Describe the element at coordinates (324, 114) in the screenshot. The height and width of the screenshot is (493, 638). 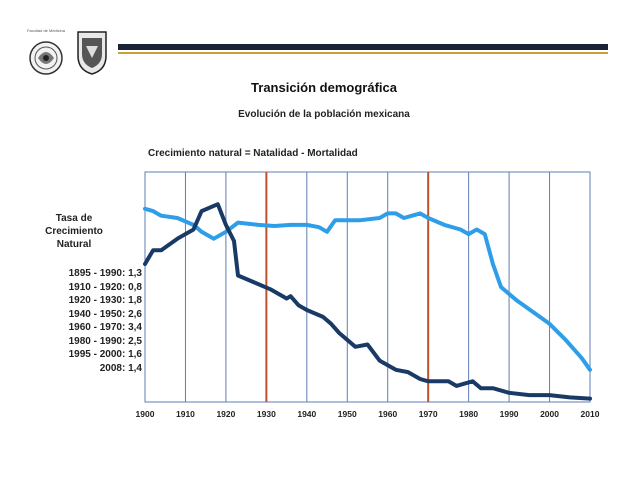
I see `page-subtitle: Evolución de la población mexicana` at that location.